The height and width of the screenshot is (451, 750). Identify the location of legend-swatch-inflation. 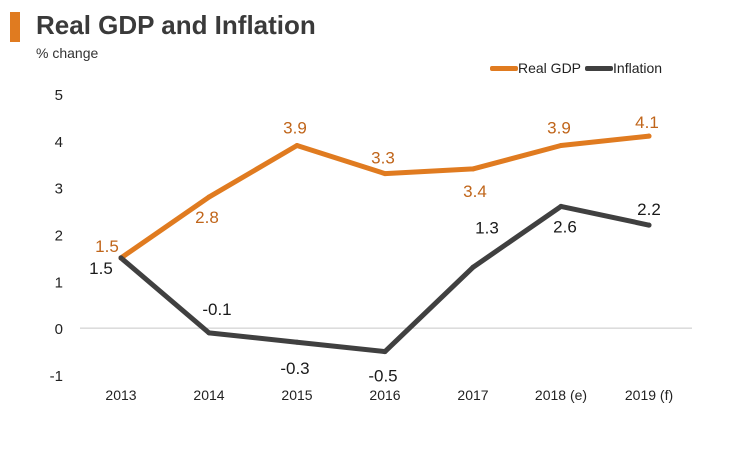
(599, 68).